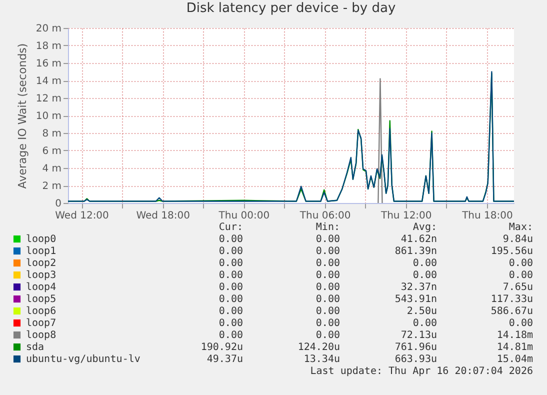  I want to click on y-tick-label: 10 m, so click(49, 116).